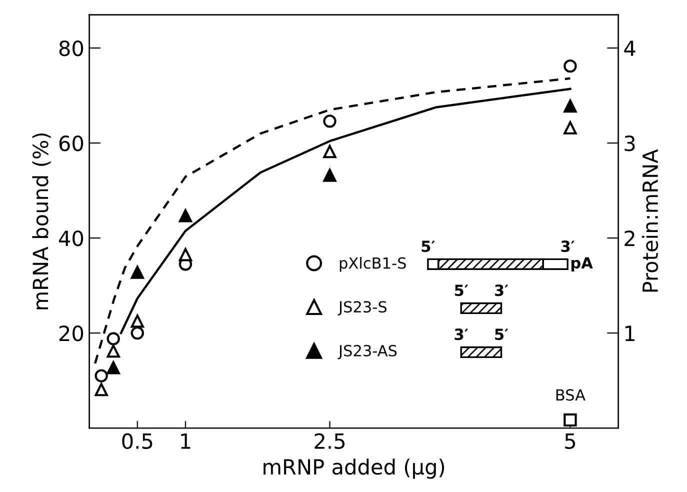 Image resolution: width=687 pixels, height=492 pixels. What do you see at coordinates (71, 333) in the screenshot?
I see `y-tick-label: 20` at bounding box center [71, 333].